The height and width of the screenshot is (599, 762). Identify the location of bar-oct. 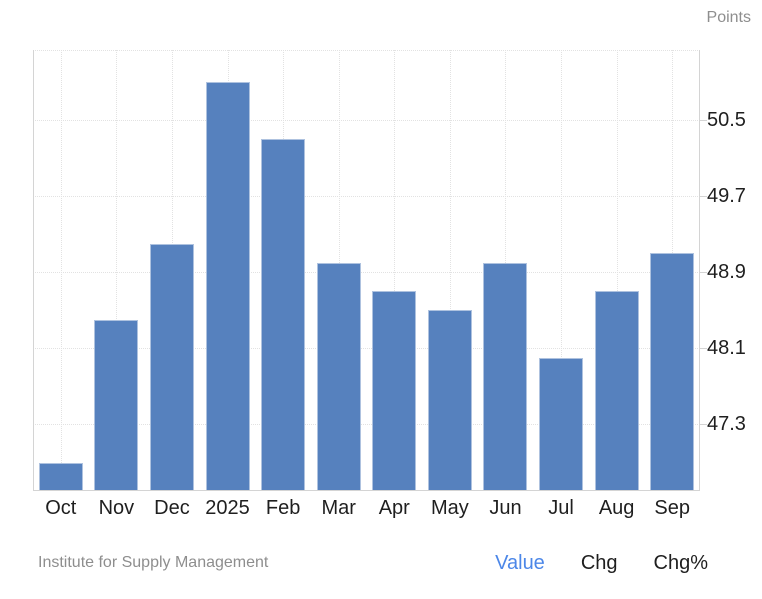
(60, 476).